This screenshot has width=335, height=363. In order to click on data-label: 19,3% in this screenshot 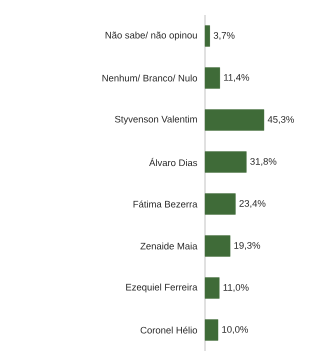, I will do `click(247, 246)`.